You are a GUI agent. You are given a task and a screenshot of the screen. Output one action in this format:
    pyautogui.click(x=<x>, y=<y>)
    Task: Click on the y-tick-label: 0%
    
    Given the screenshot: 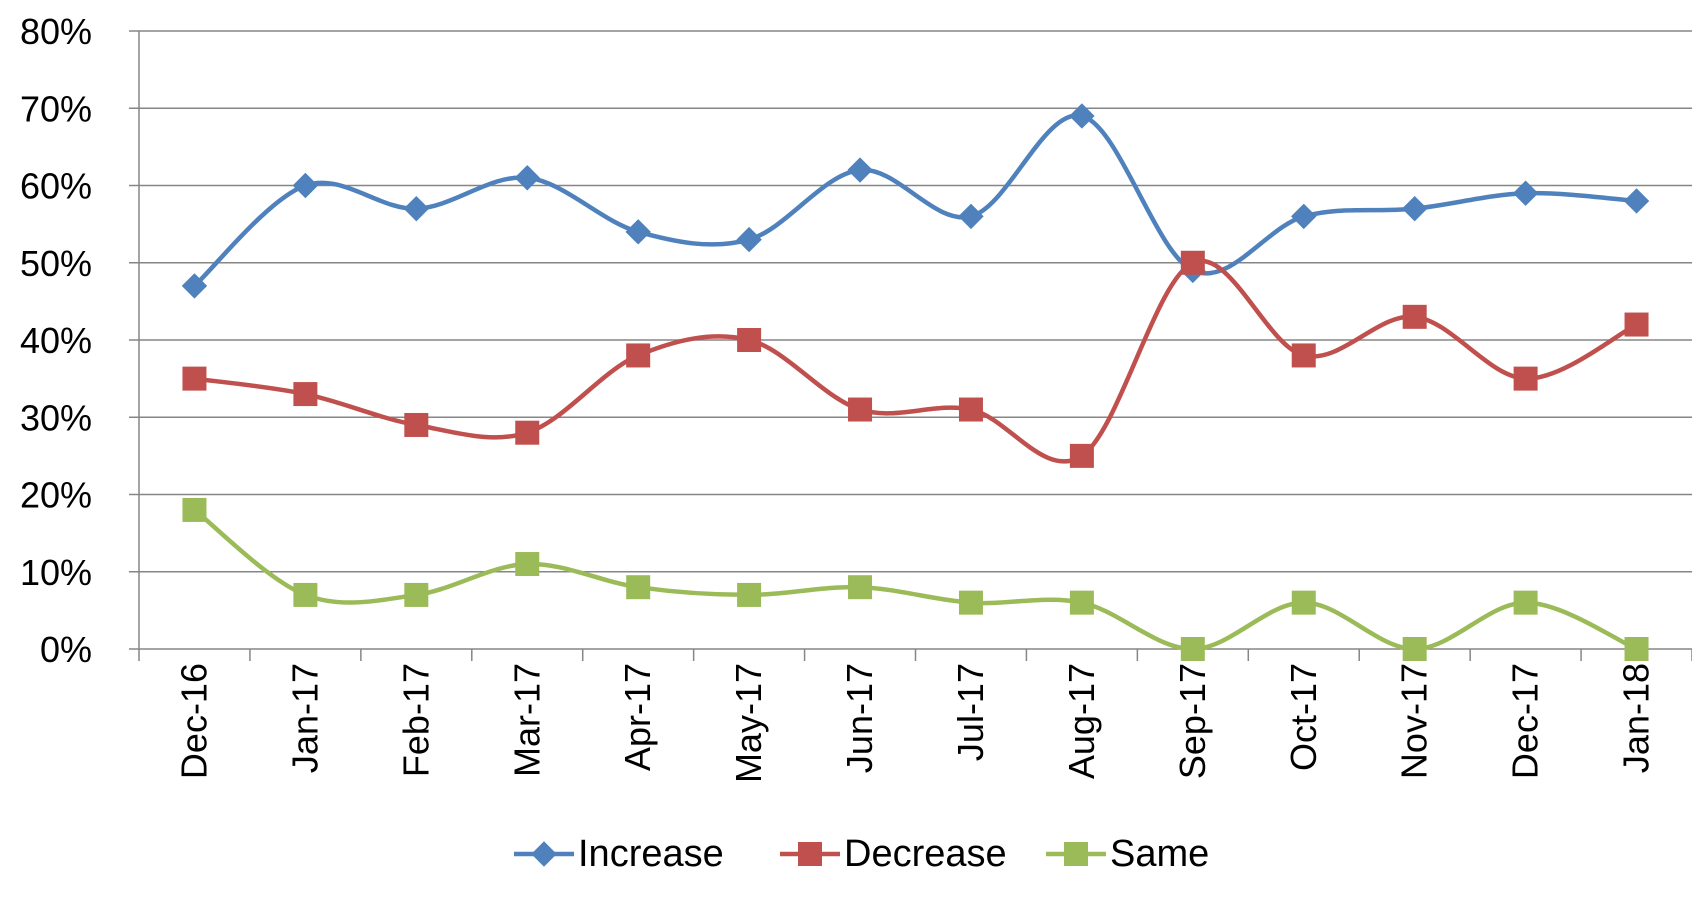 What is the action you would take?
    pyautogui.click(x=66, y=649)
    